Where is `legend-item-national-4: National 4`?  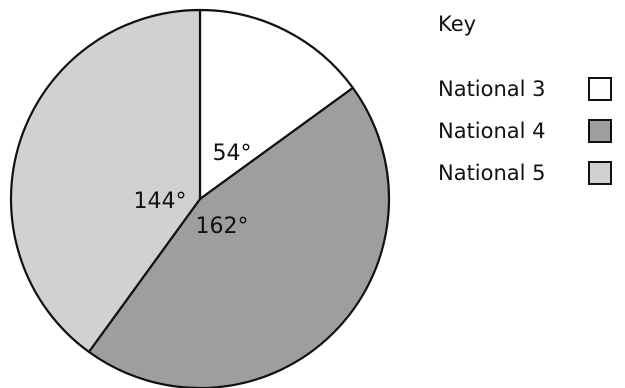
legend-item-national-4: National 4 is located at coordinates (525, 131).